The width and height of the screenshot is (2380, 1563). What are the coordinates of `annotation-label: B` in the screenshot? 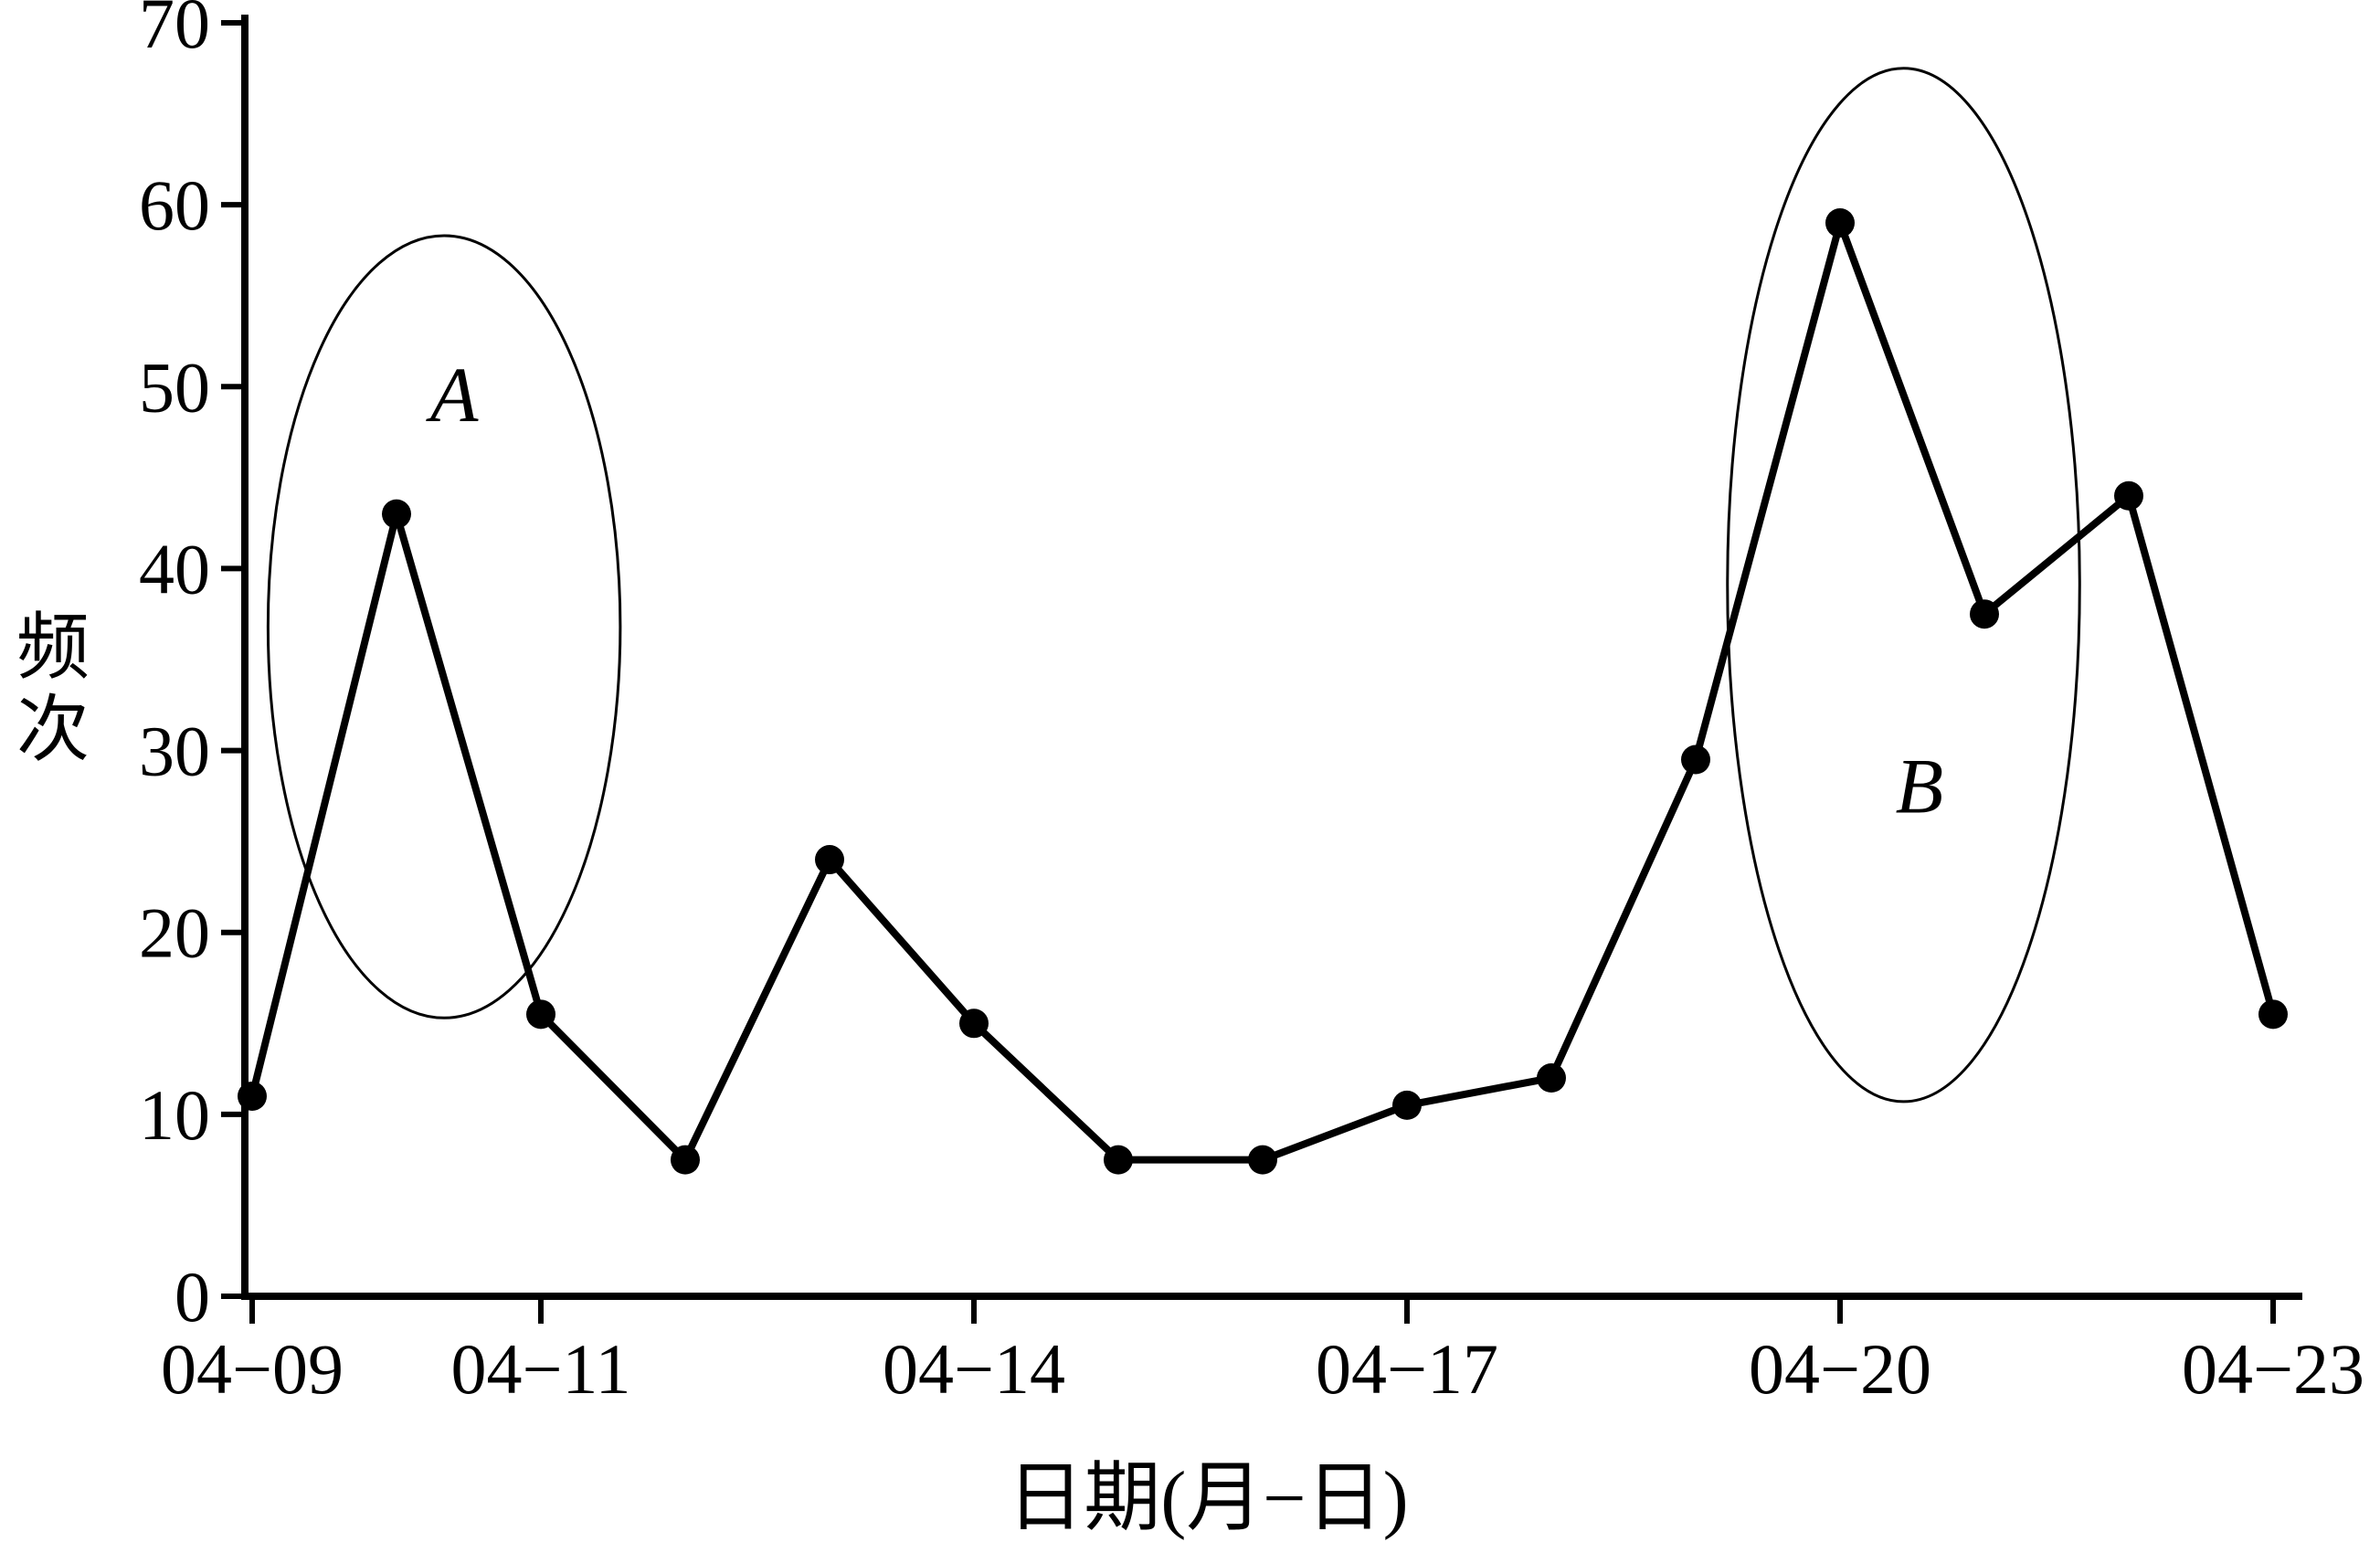 It's located at (1920, 785).